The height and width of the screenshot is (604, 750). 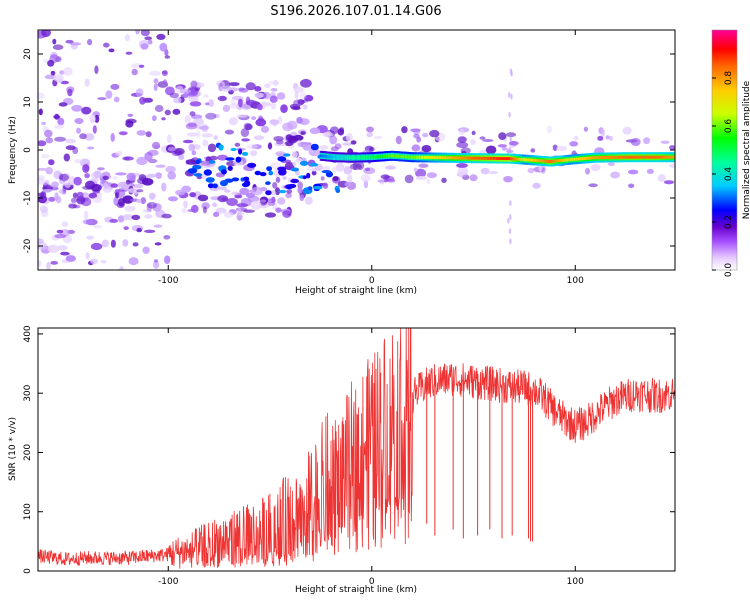 What do you see at coordinates (28, 571) in the screenshot?
I see `y-tick-label: 0` at bounding box center [28, 571].